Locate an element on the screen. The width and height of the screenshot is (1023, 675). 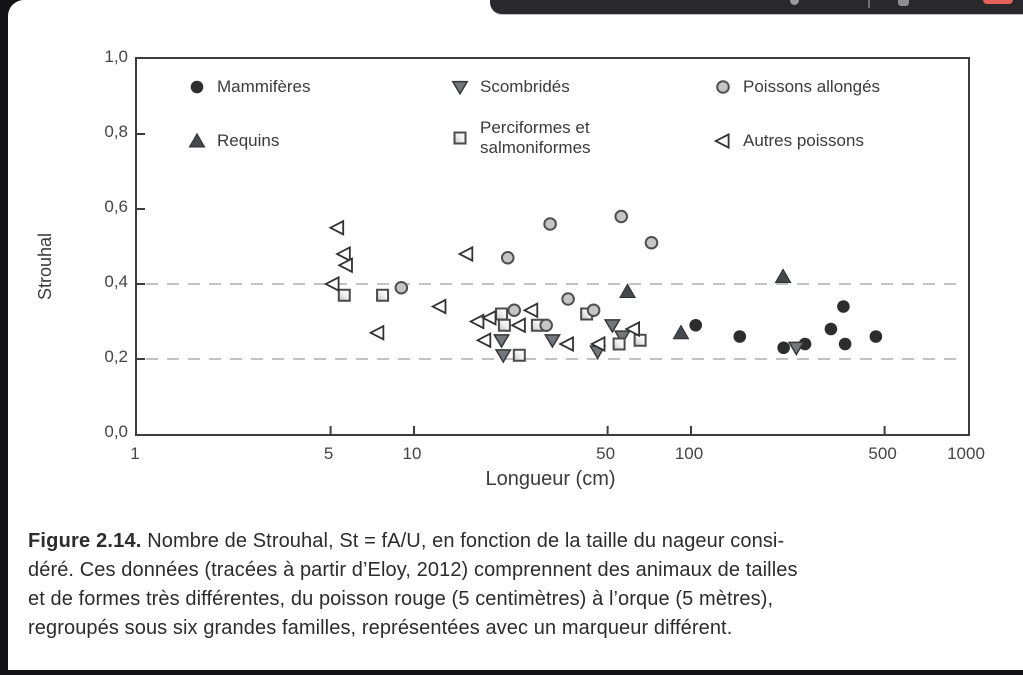
legend-label: Requins is located at coordinates (248, 140).